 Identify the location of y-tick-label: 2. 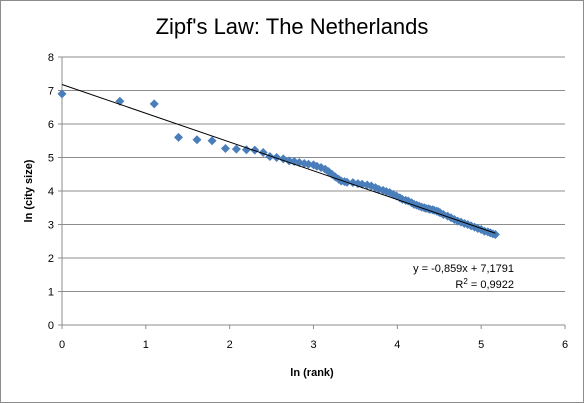
(51, 259).